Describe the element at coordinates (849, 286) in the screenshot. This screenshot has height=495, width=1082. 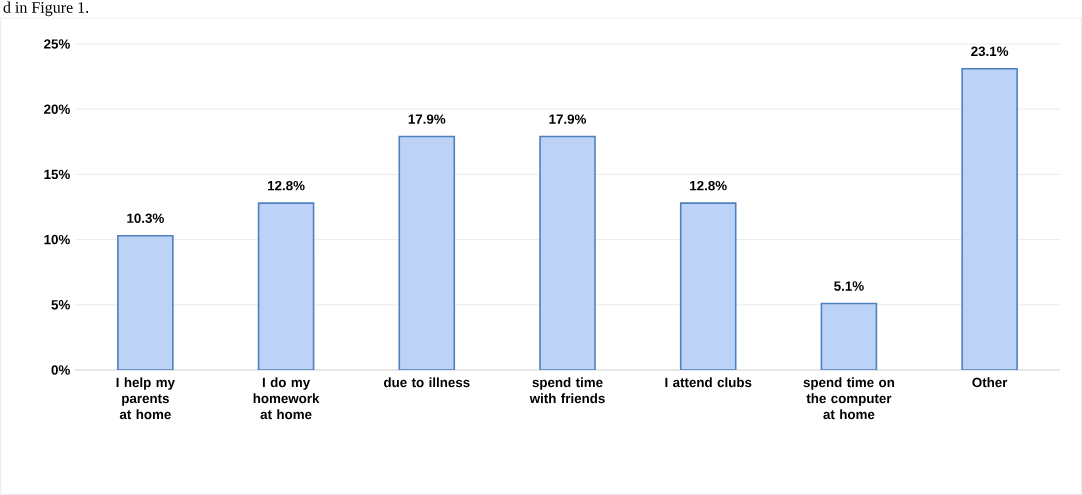
I see `data-label: 5.1%` at that location.